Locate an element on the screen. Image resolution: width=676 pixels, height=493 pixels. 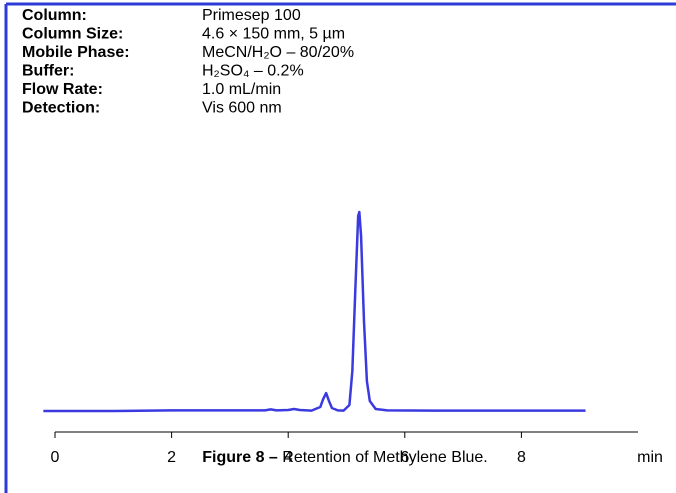
x-axis-label: min is located at coordinates (650, 457).